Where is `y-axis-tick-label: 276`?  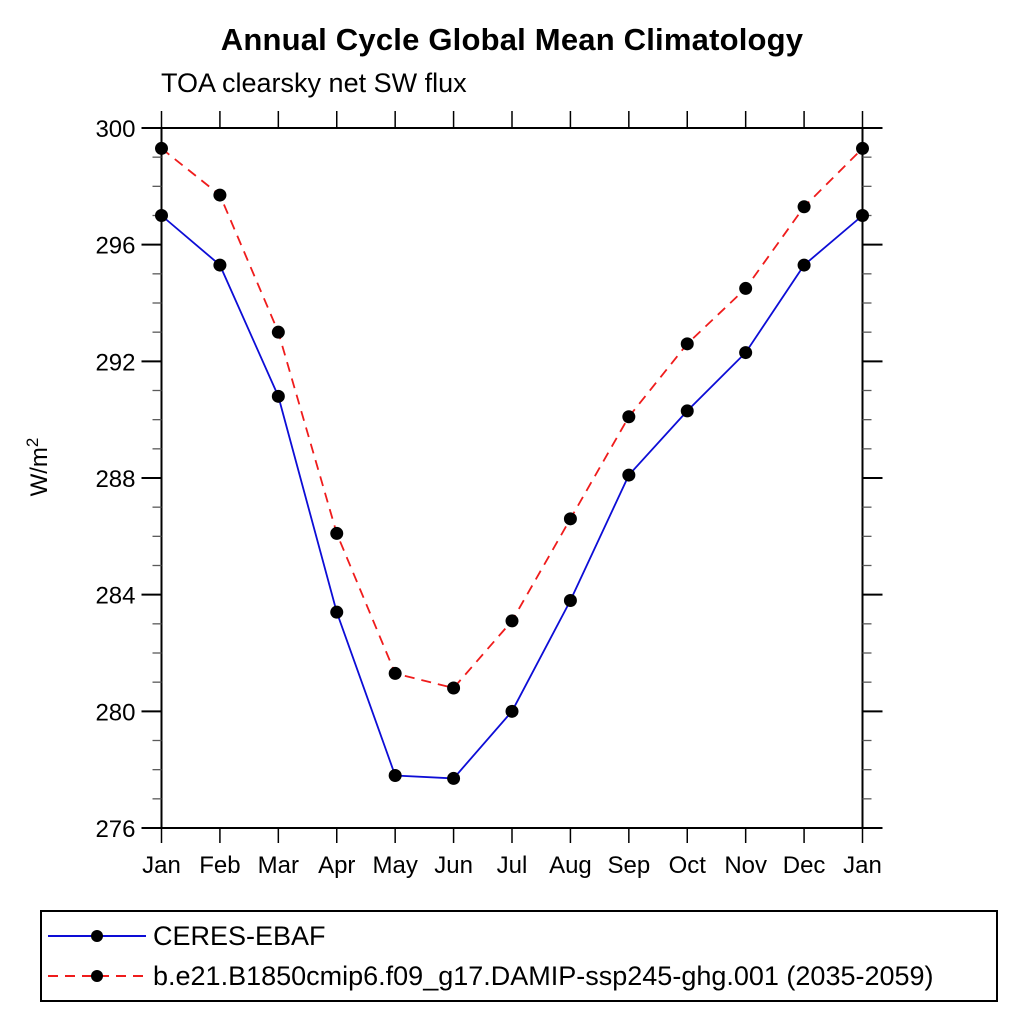 y-axis-tick-label: 276 is located at coordinates (115, 829).